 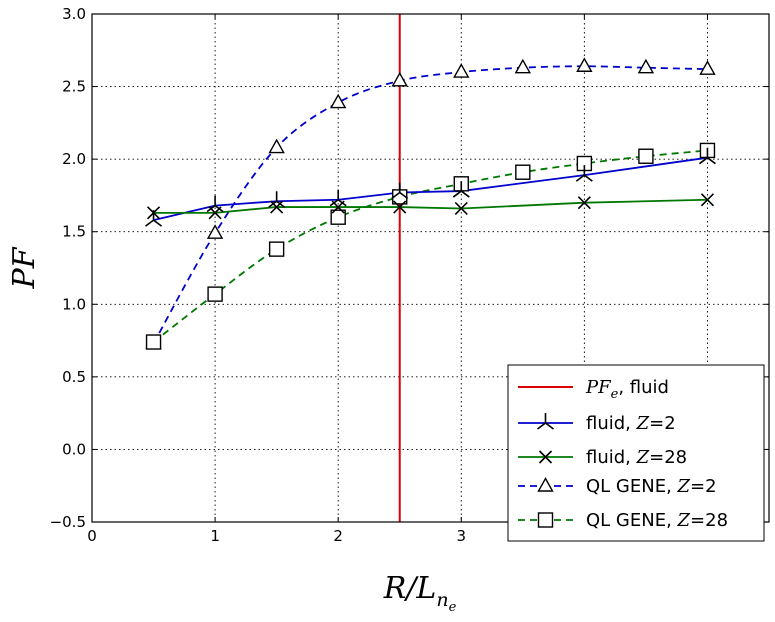 I want to click on y-tick-label: 2.0, so click(x=74, y=159).